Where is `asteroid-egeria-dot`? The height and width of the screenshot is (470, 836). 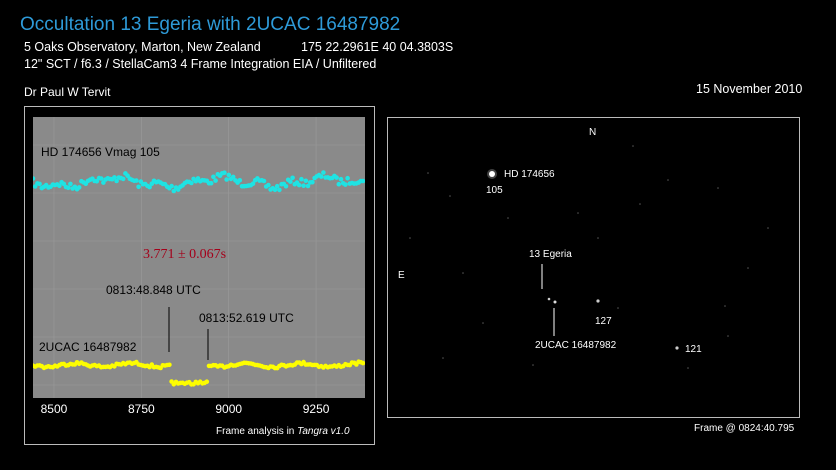 asteroid-egeria-dot is located at coordinates (549, 299).